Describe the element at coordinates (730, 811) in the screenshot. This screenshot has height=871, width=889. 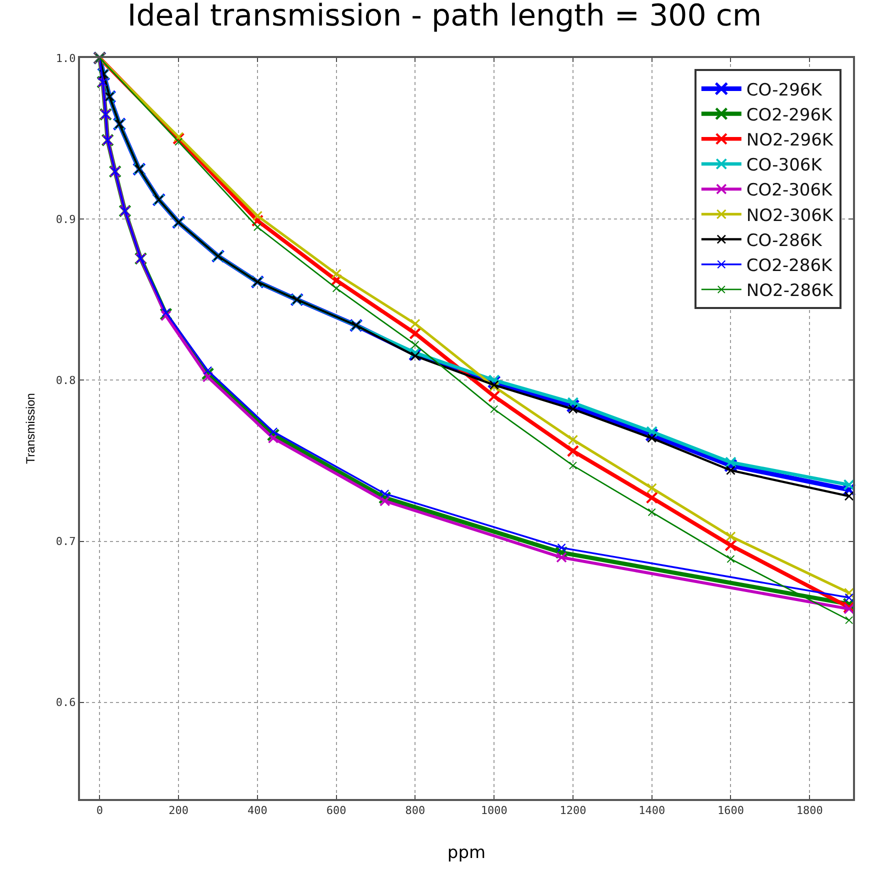
I see `x-tick-label: 1600` at that location.